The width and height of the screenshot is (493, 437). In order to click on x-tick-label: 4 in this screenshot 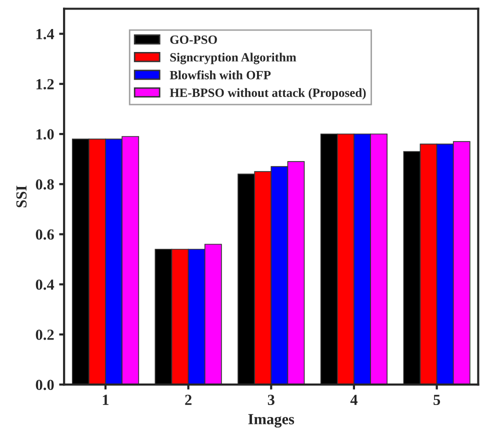, I will do `click(354, 399)`.